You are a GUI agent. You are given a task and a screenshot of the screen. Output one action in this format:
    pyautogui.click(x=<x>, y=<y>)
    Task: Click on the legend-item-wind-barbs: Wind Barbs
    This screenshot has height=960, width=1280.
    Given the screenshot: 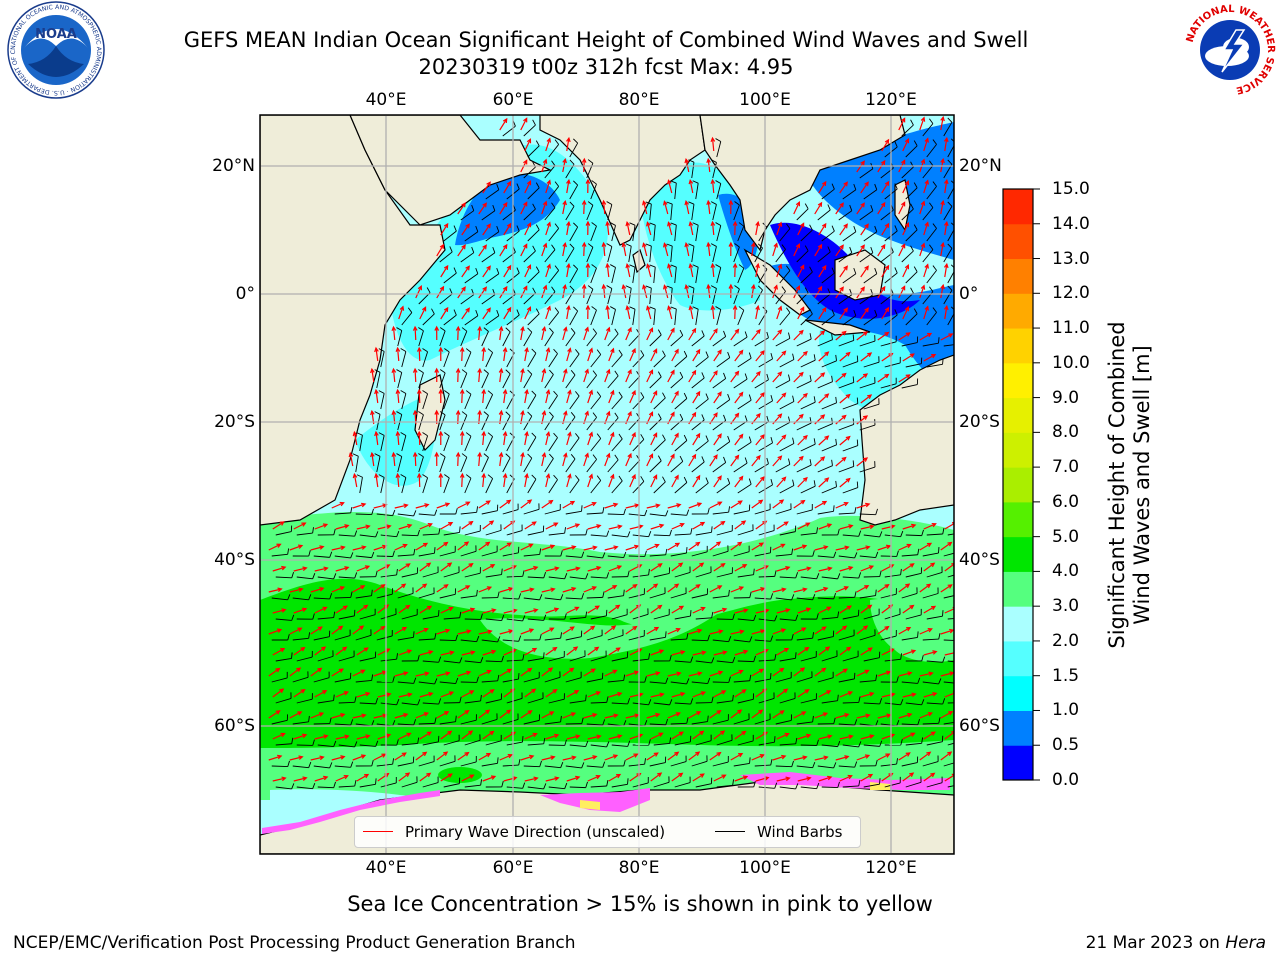 What is the action you would take?
    pyautogui.click(x=778, y=832)
    